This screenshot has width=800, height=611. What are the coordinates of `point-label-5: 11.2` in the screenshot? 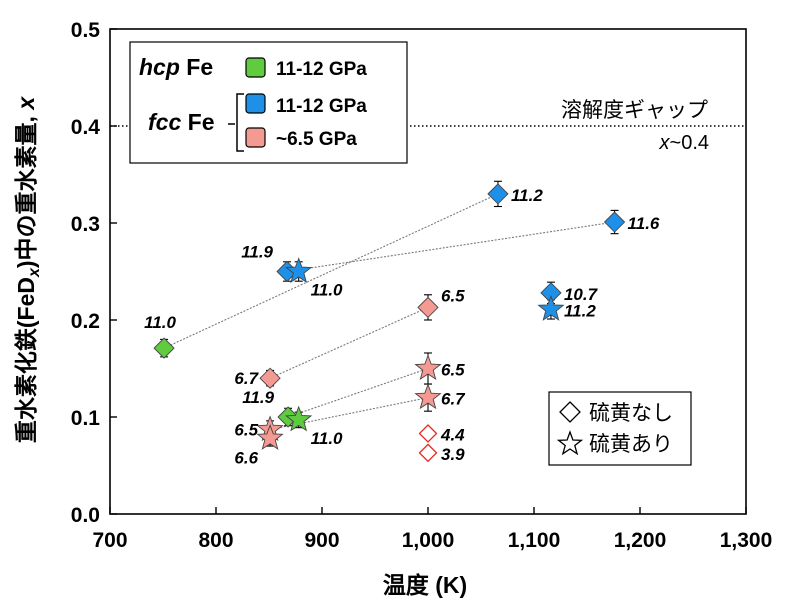 It's located at (527, 195).